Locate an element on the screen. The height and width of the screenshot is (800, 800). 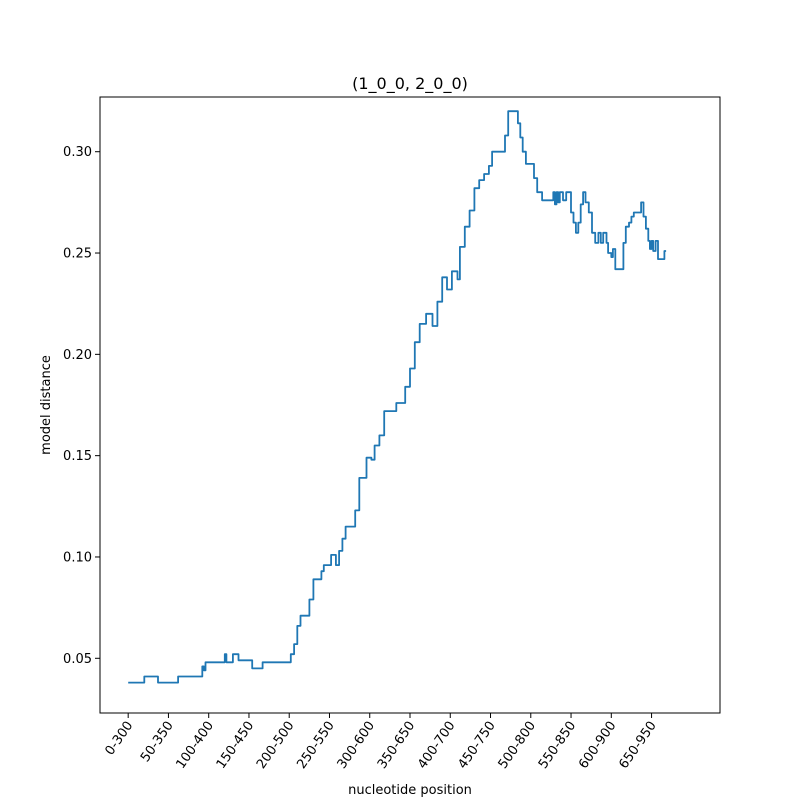
y-tick-label: 0.20 is located at coordinates (77, 355).